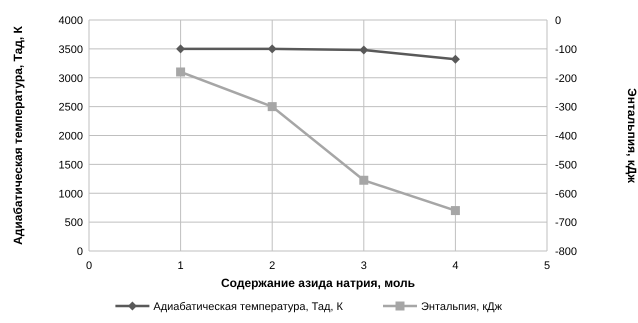  What do you see at coordinates (318, 283) in the screenshot?
I see `x-axis-title: Содержание азида натрия, моль` at bounding box center [318, 283].